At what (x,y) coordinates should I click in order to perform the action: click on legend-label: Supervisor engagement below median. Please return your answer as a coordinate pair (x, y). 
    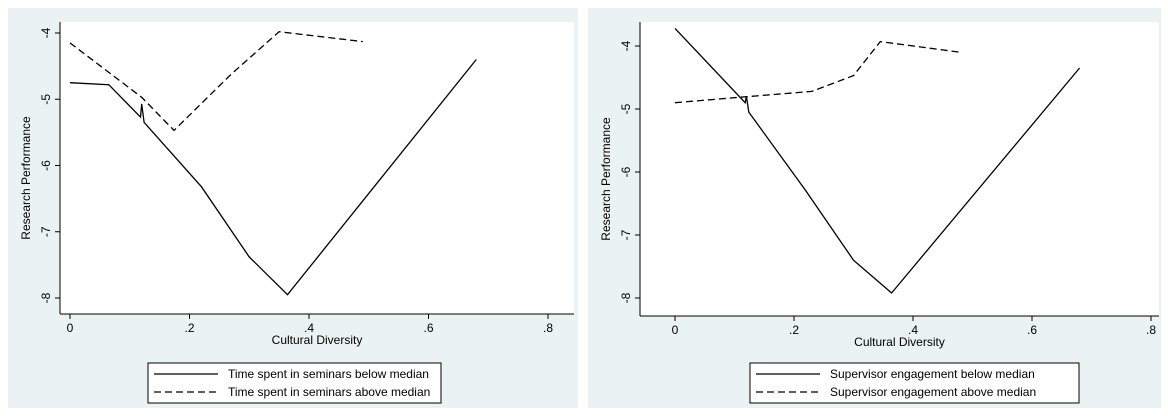
    Looking at the image, I should click on (932, 374).